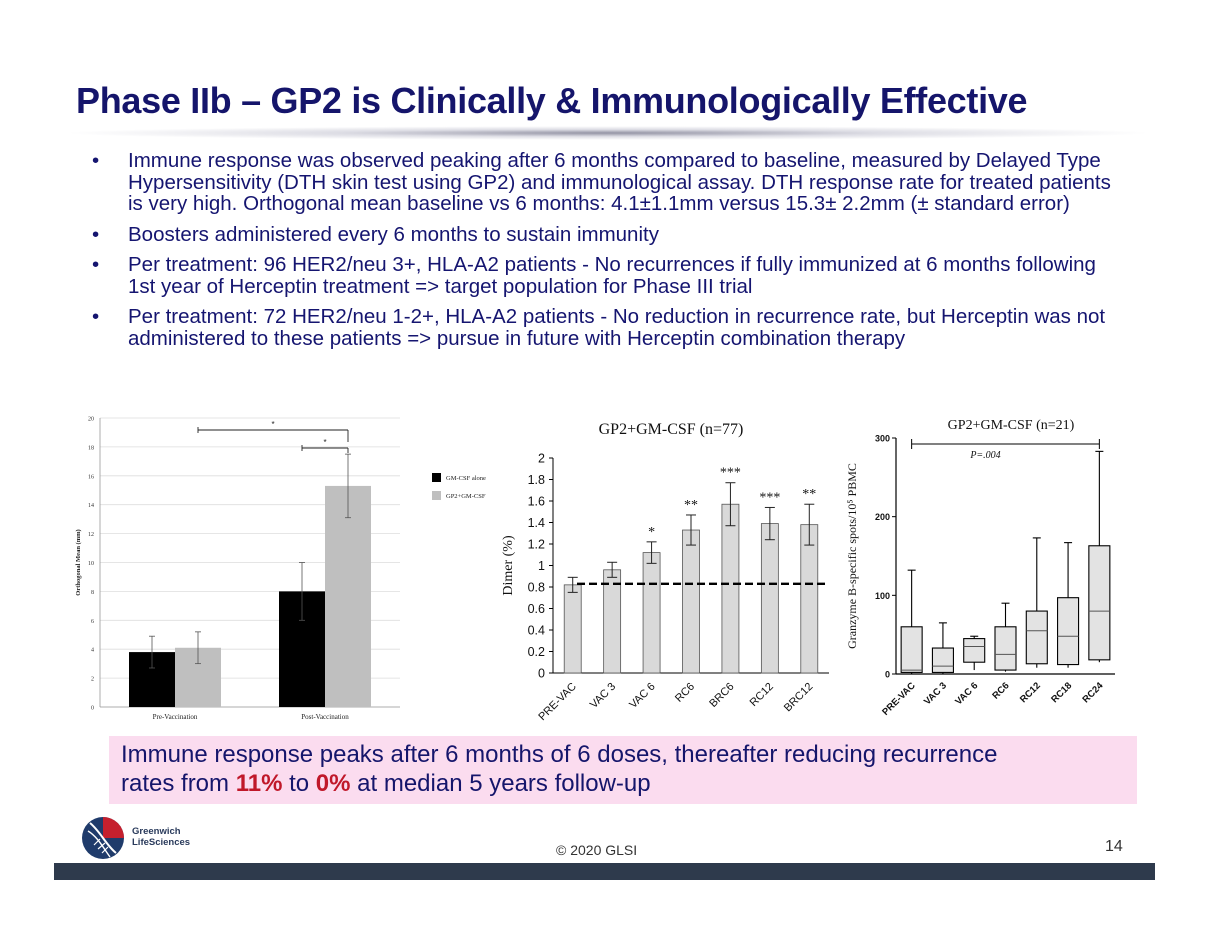  What do you see at coordinates (721, 695) in the screenshot?
I see `x-tick-label: BRC6` at bounding box center [721, 695].